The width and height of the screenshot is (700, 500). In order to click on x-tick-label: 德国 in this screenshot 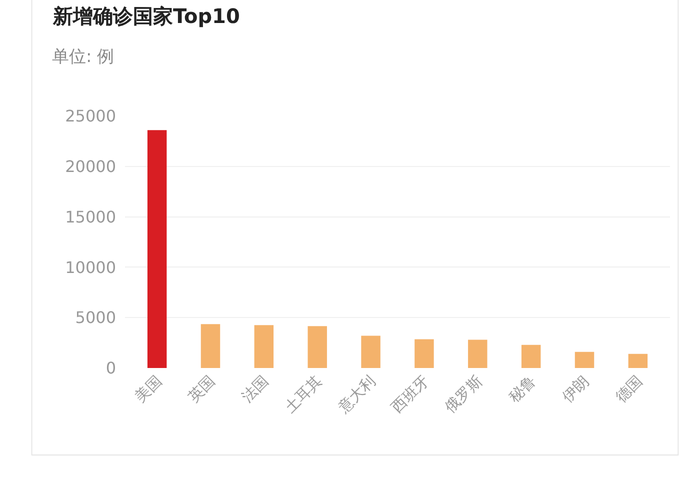, I will do `click(629, 389)`.